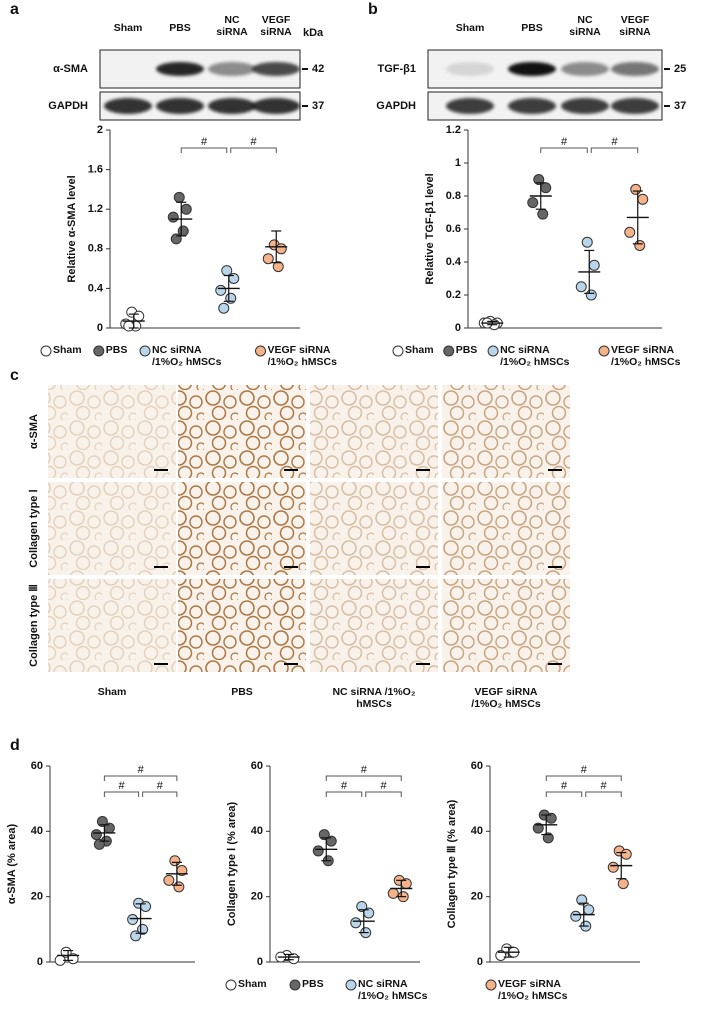  What do you see at coordinates (232, 26) in the screenshot?
I see `lane-label-box: NC siRNA` at bounding box center [232, 26].